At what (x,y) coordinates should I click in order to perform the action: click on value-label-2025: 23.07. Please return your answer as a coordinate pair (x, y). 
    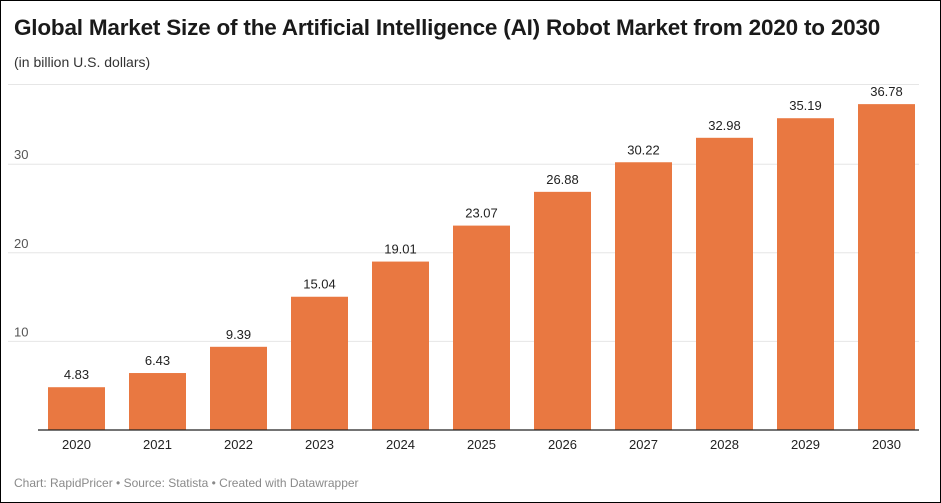
    Looking at the image, I should click on (481, 213).